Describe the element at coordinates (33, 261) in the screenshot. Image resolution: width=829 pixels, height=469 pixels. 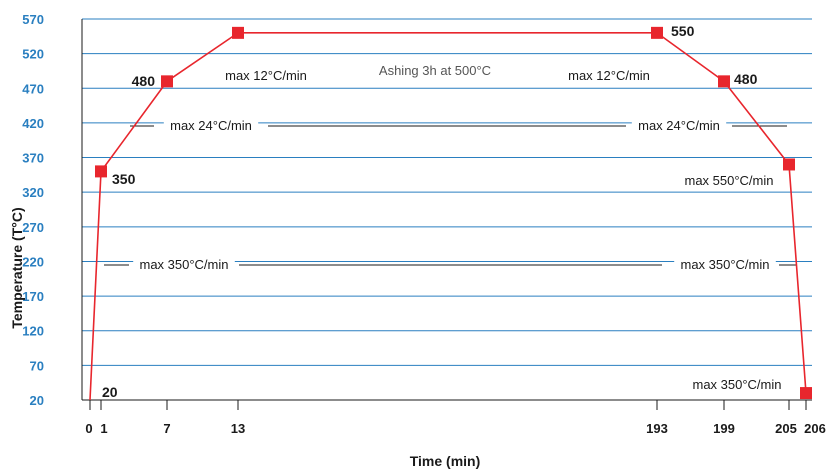
I see `y-tick-label: 220` at that location.